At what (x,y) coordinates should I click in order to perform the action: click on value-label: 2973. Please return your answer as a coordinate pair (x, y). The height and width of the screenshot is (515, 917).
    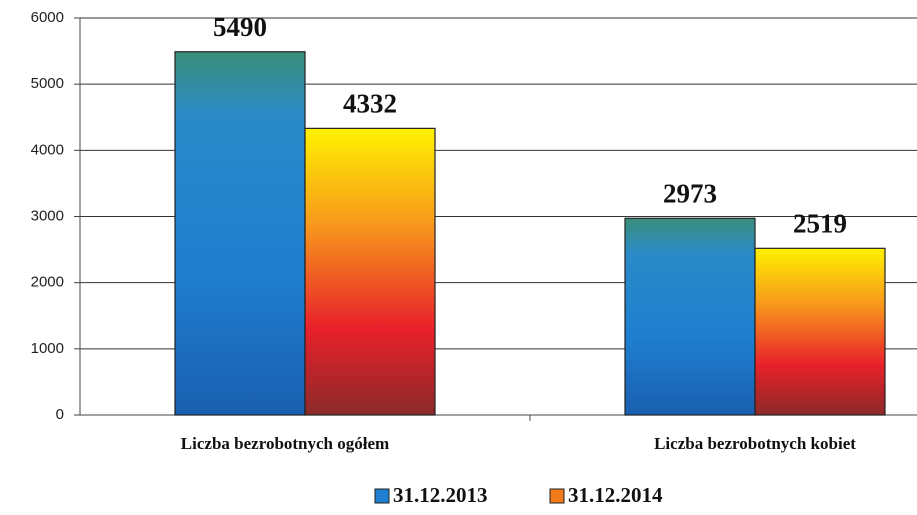
    Looking at the image, I should click on (690, 193).